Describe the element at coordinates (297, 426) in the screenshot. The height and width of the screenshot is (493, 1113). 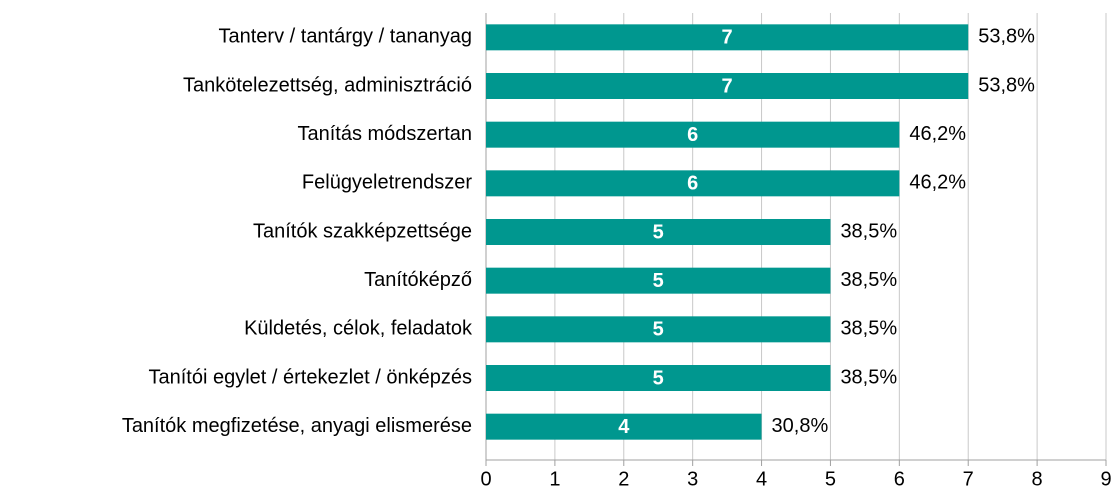
I see `y-tick-label: Tanítók megfizetése, anyagi elismerése` at that location.